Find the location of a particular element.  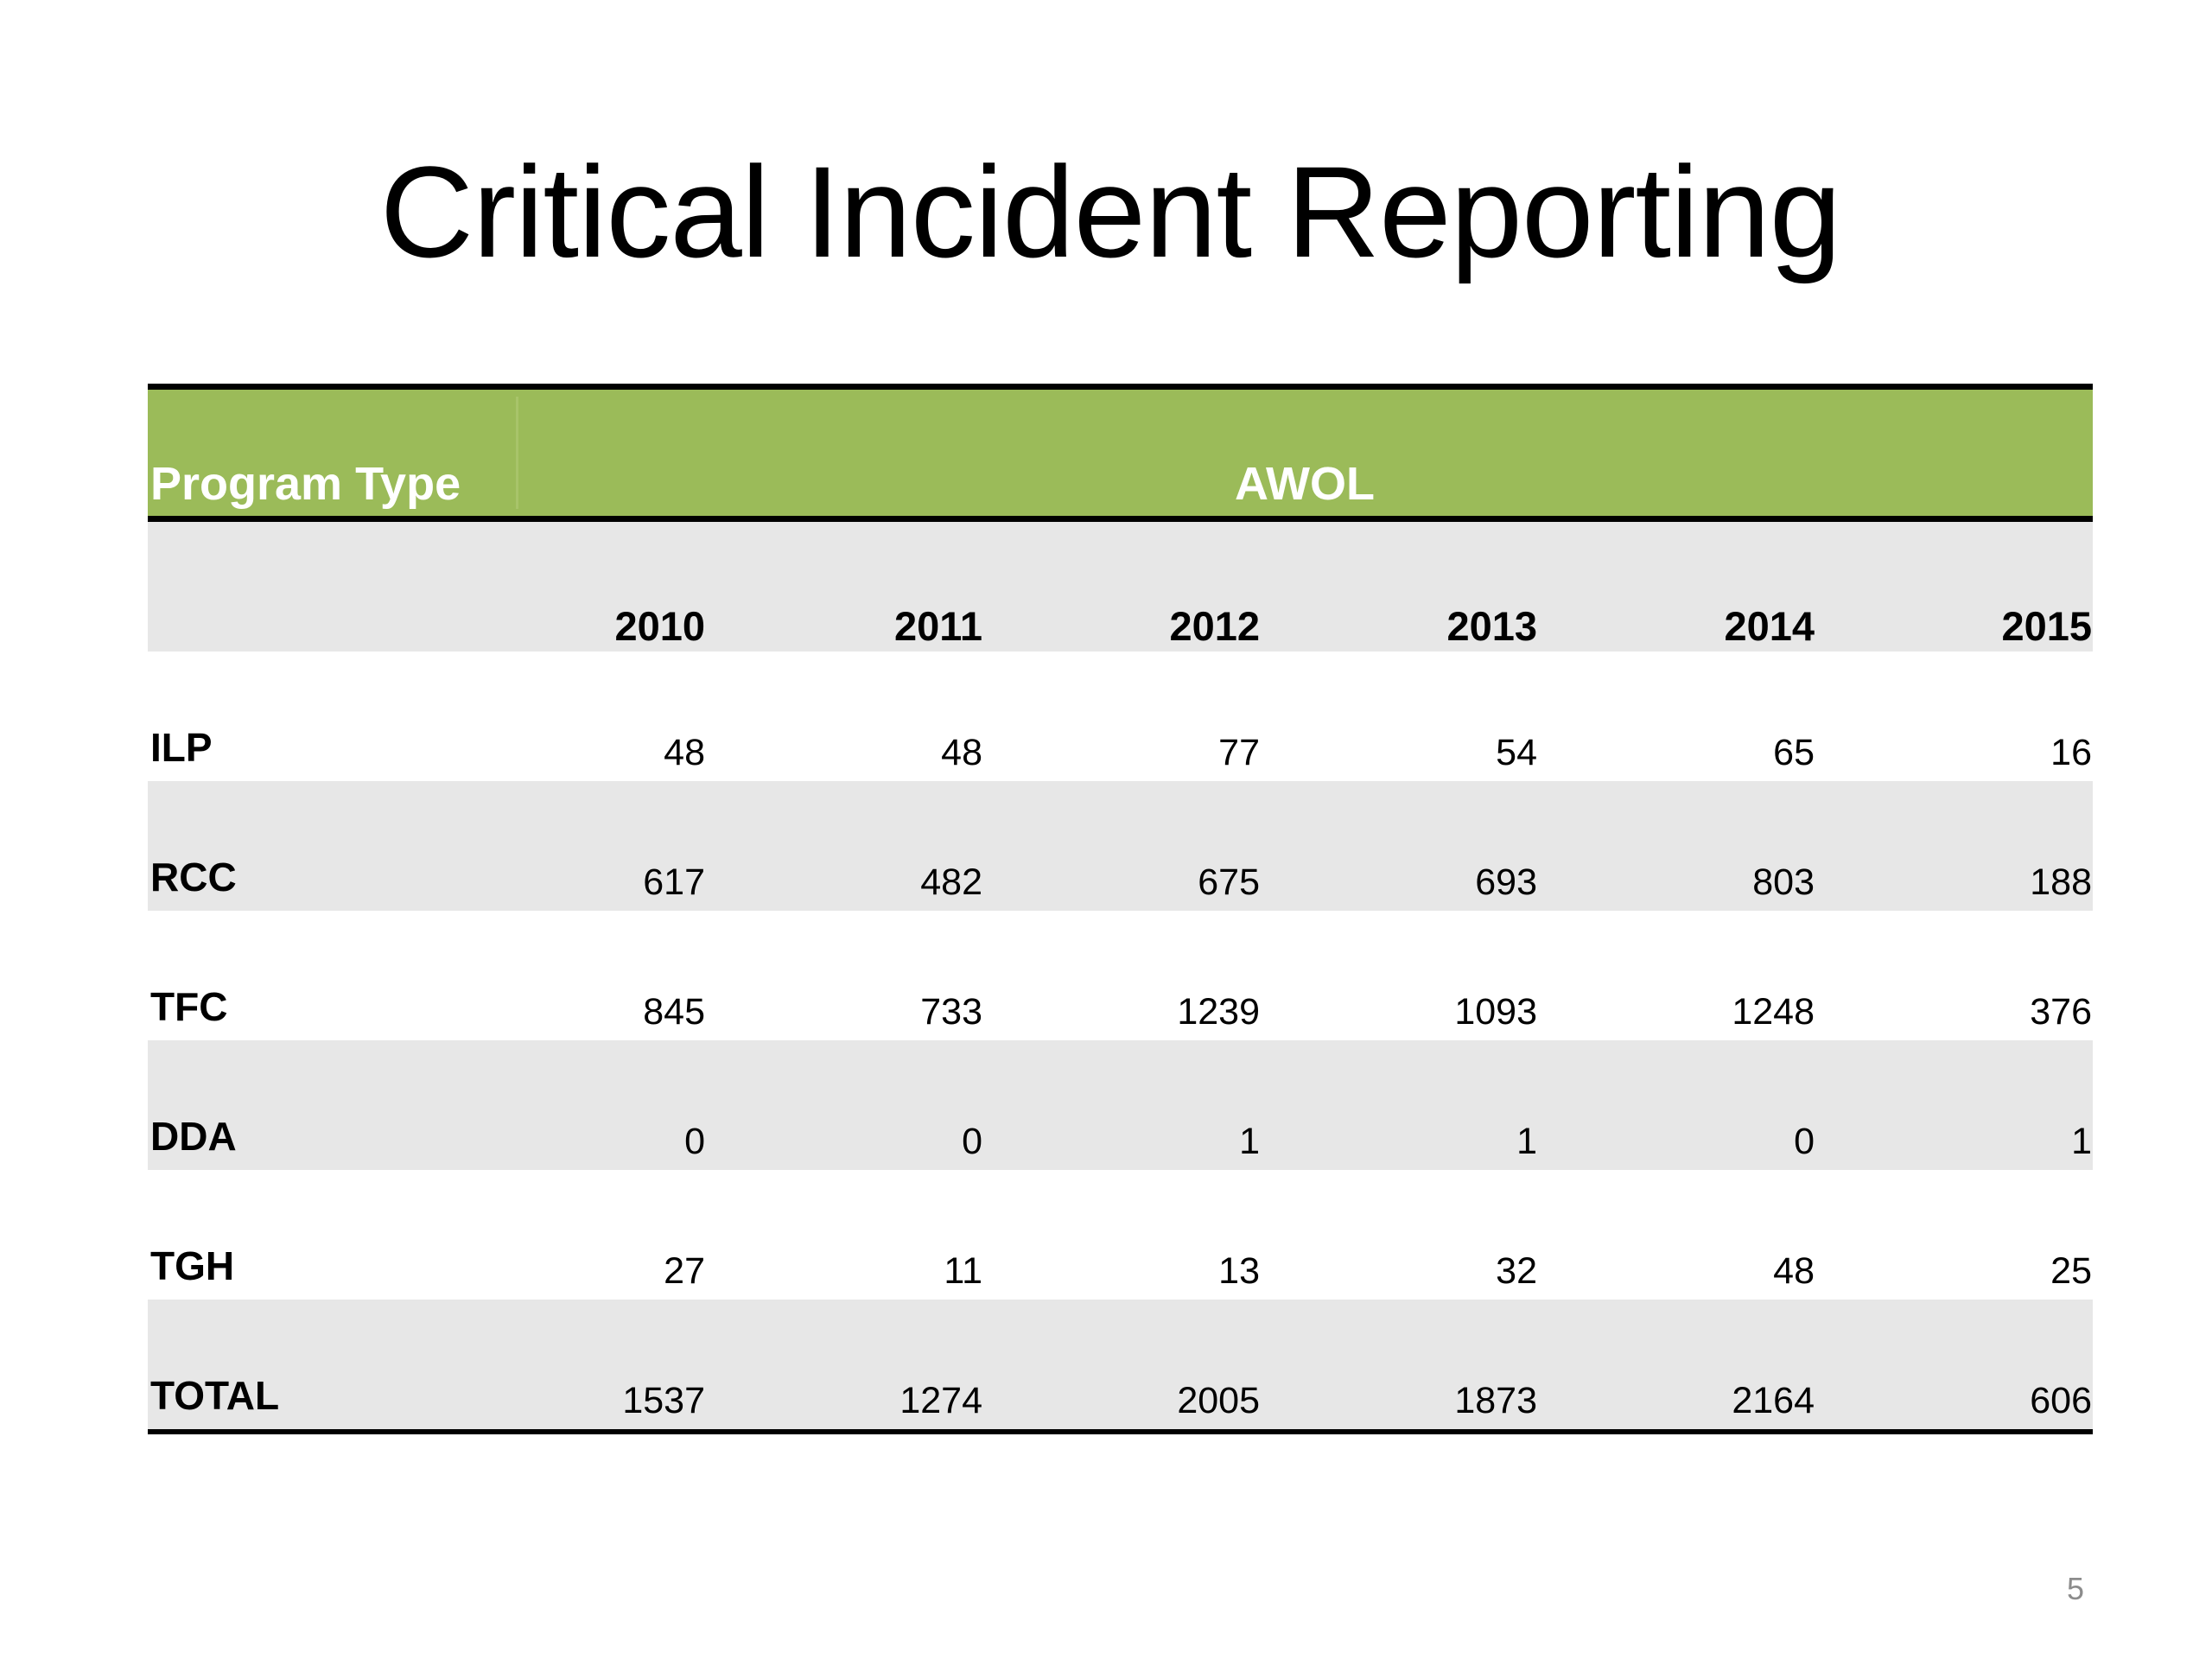

table-cell: 1093 is located at coordinates (1495, 1012).